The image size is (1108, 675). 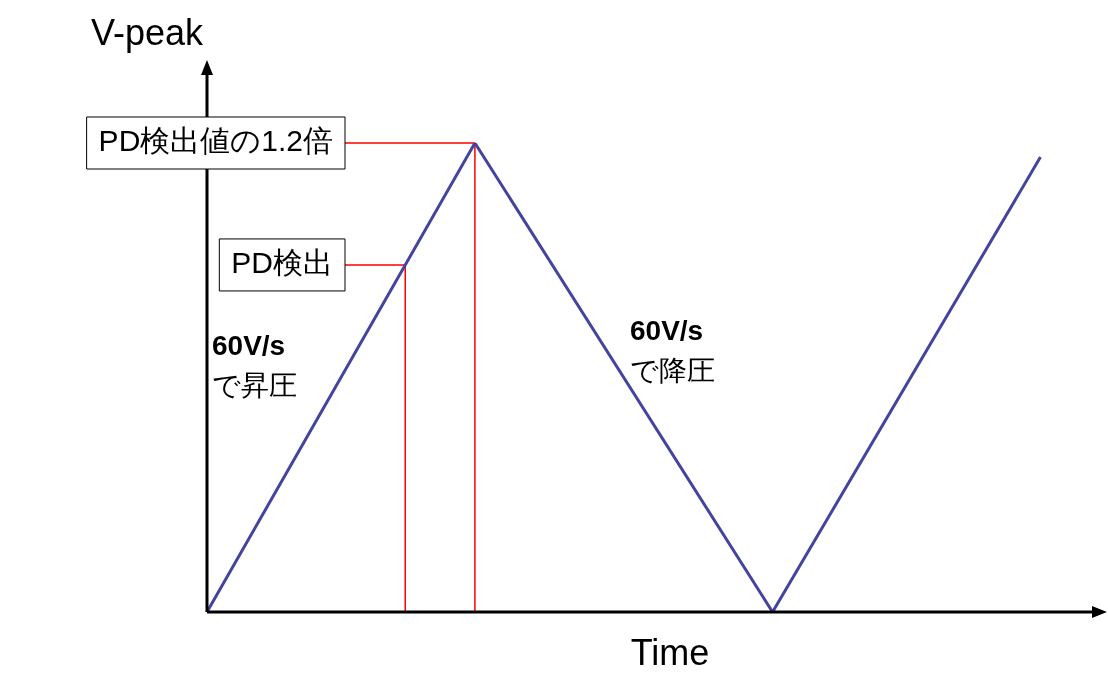 I want to click on ref-line-label: PD検出値の1.2倍, so click(x=216, y=141).